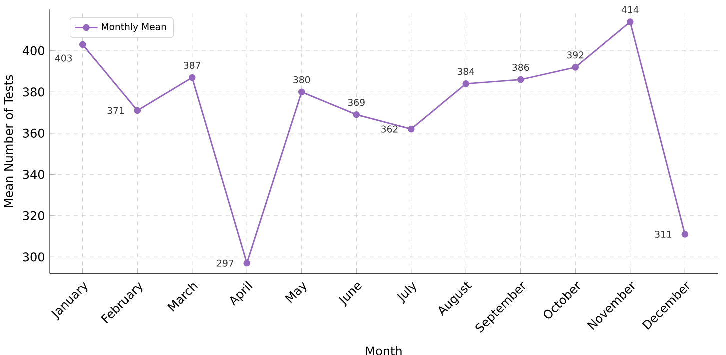 This screenshot has height=355, width=726. Describe the element at coordinates (575, 55) in the screenshot. I see `data-label: 392` at that location.